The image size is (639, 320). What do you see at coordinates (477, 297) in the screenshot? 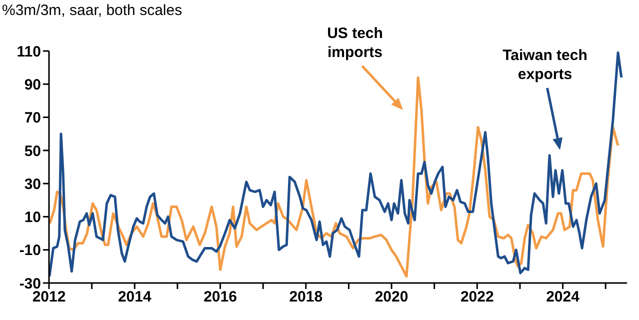
I see `x-tick-label: 2022` at bounding box center [477, 297].